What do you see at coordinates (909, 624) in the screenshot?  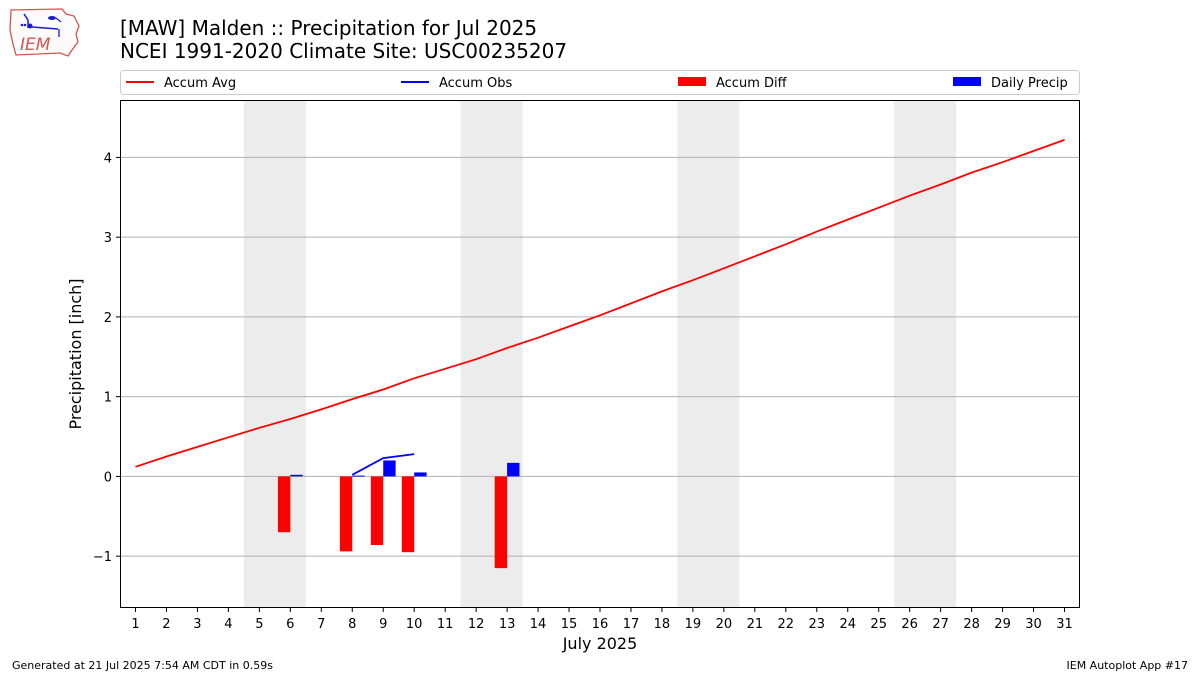 I see `x-tick-label: 26` at bounding box center [909, 624].